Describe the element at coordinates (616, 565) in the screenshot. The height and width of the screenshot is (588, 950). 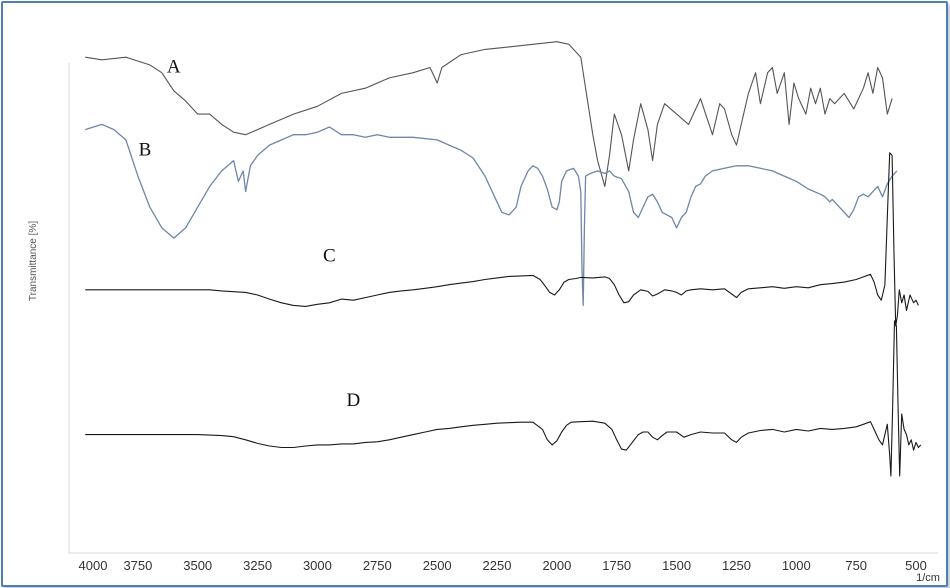
I see `x-tick-label: 1750` at that location.